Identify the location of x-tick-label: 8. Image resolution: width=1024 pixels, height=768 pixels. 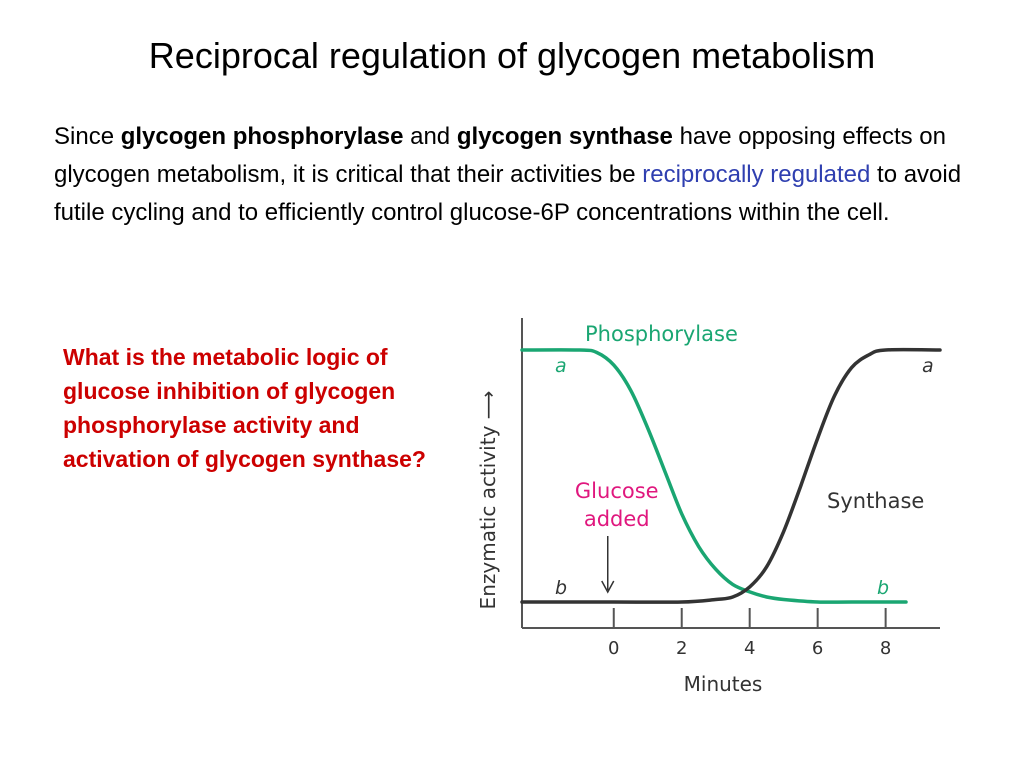
(885, 648).